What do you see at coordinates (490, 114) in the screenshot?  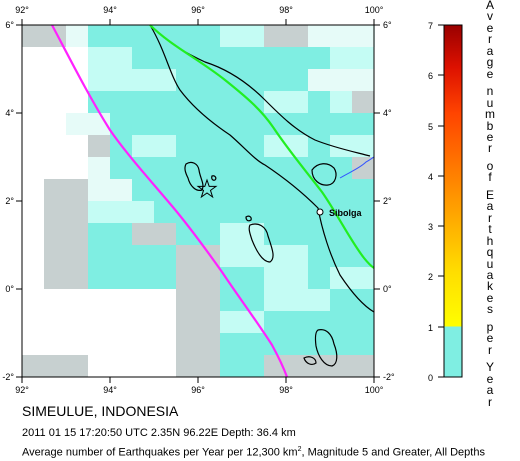 I see `legend-title-letter: m` at bounding box center [490, 114].